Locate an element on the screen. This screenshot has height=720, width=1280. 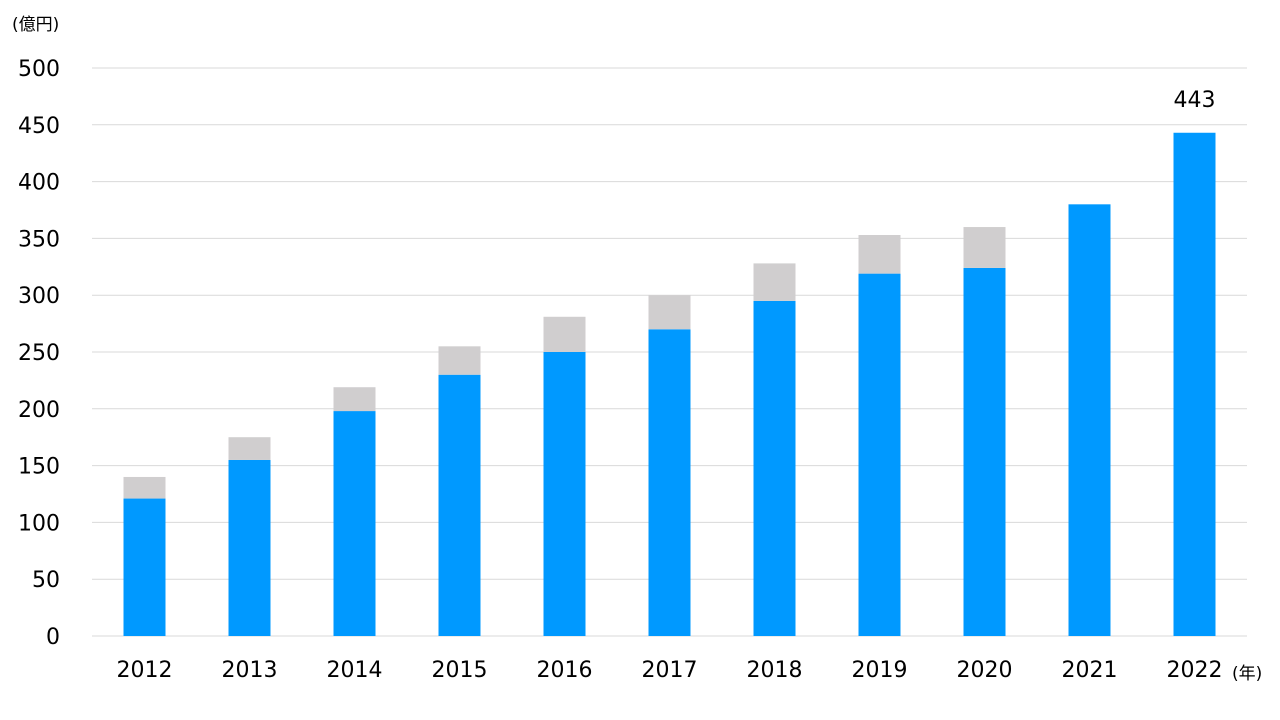
x-tick-label: 2015 is located at coordinates (460, 670).